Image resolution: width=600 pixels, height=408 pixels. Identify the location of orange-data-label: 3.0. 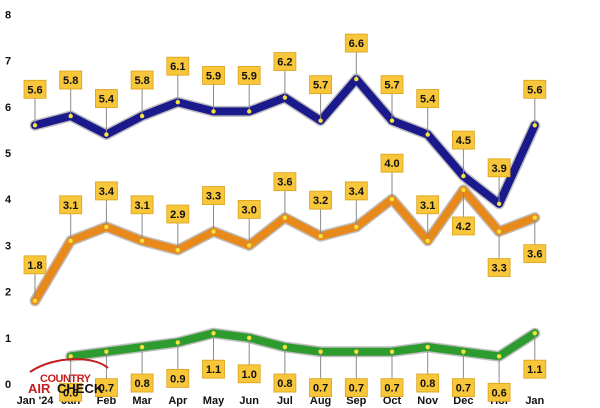
(249, 210).